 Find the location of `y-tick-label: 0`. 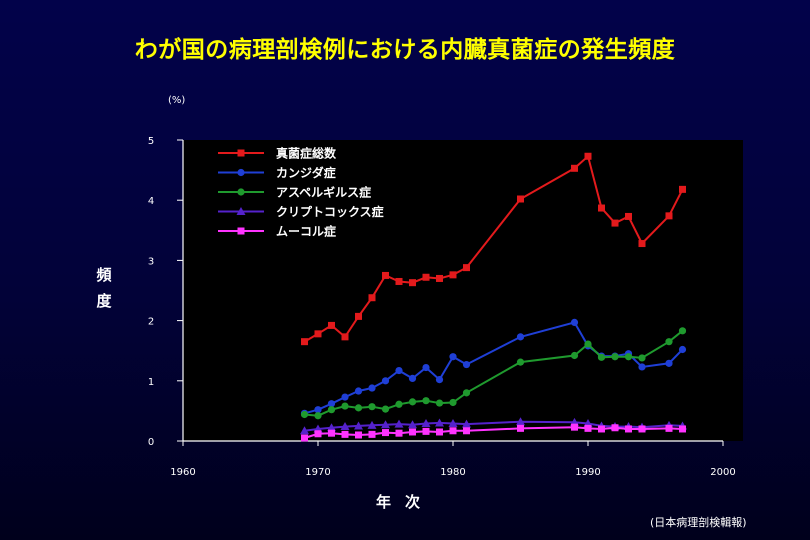

y-tick-label: 0 is located at coordinates (151, 442).